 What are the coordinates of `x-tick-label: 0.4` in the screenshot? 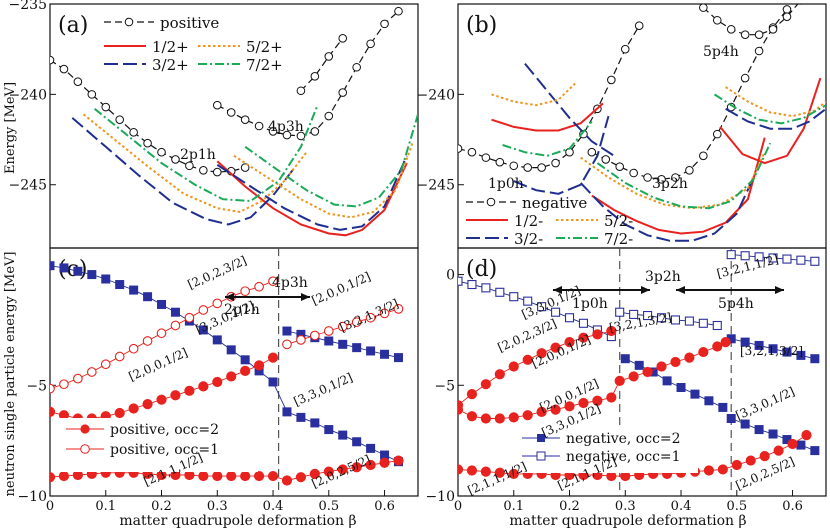 It's located at (681, 506).